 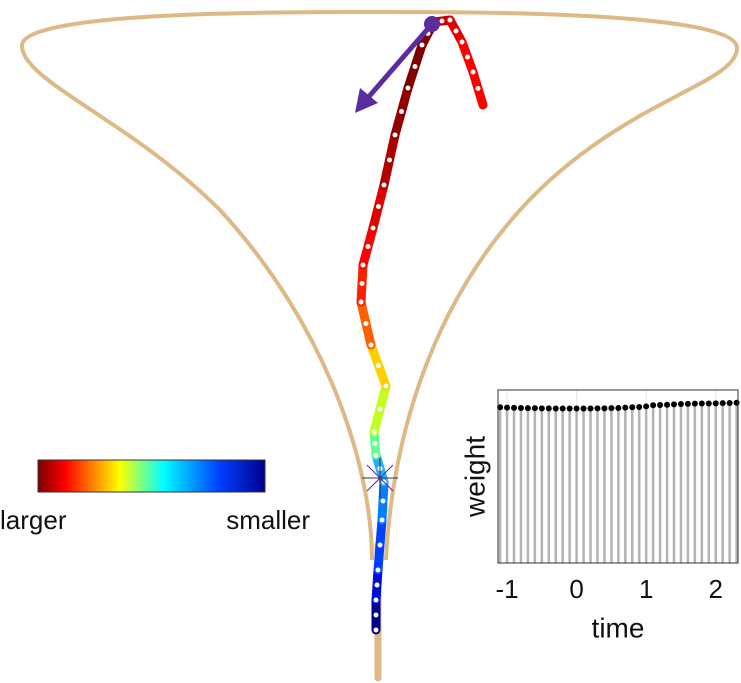 I want to click on x-tick-label: 1, so click(x=646, y=589).